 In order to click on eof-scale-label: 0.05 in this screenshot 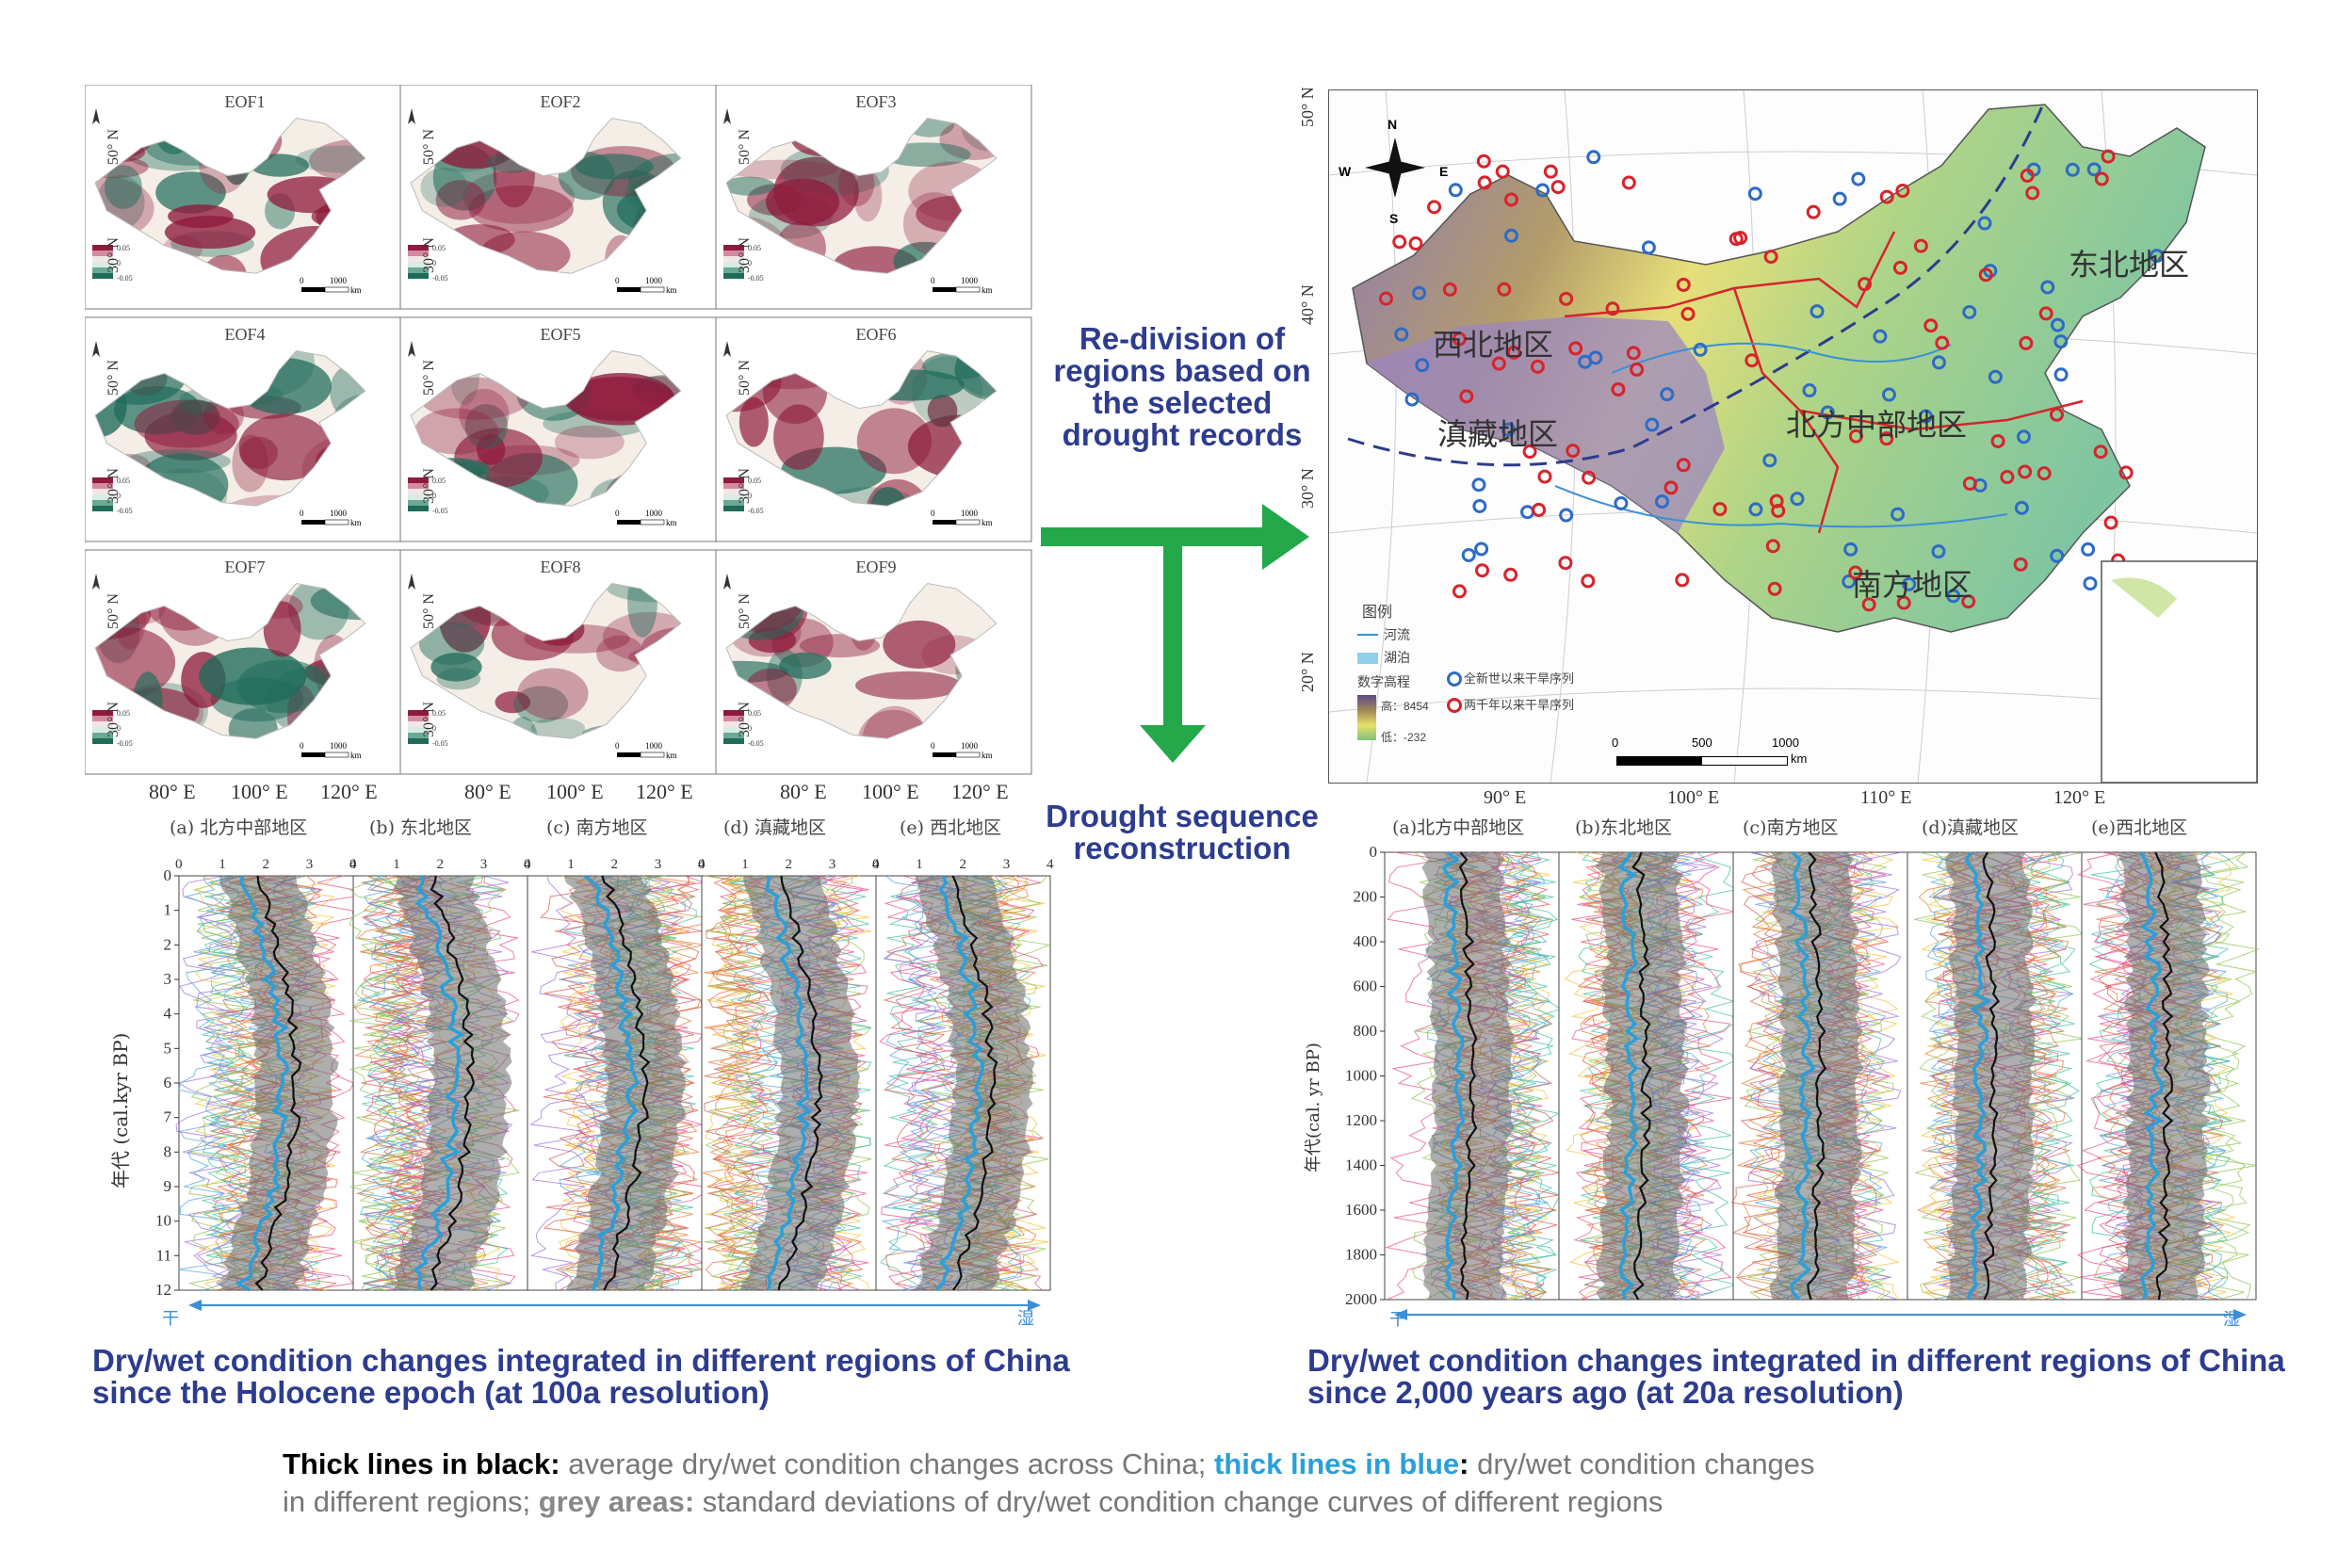, I will do `click(754, 713)`.